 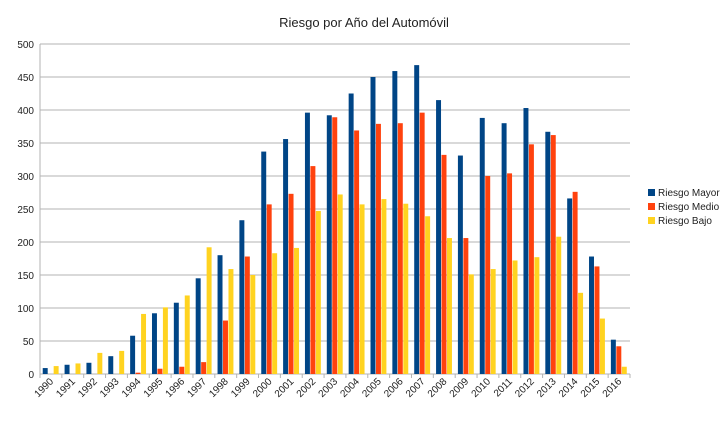 What do you see at coordinates (25, 276) in the screenshot?
I see `y-tick-label: 150` at bounding box center [25, 276].